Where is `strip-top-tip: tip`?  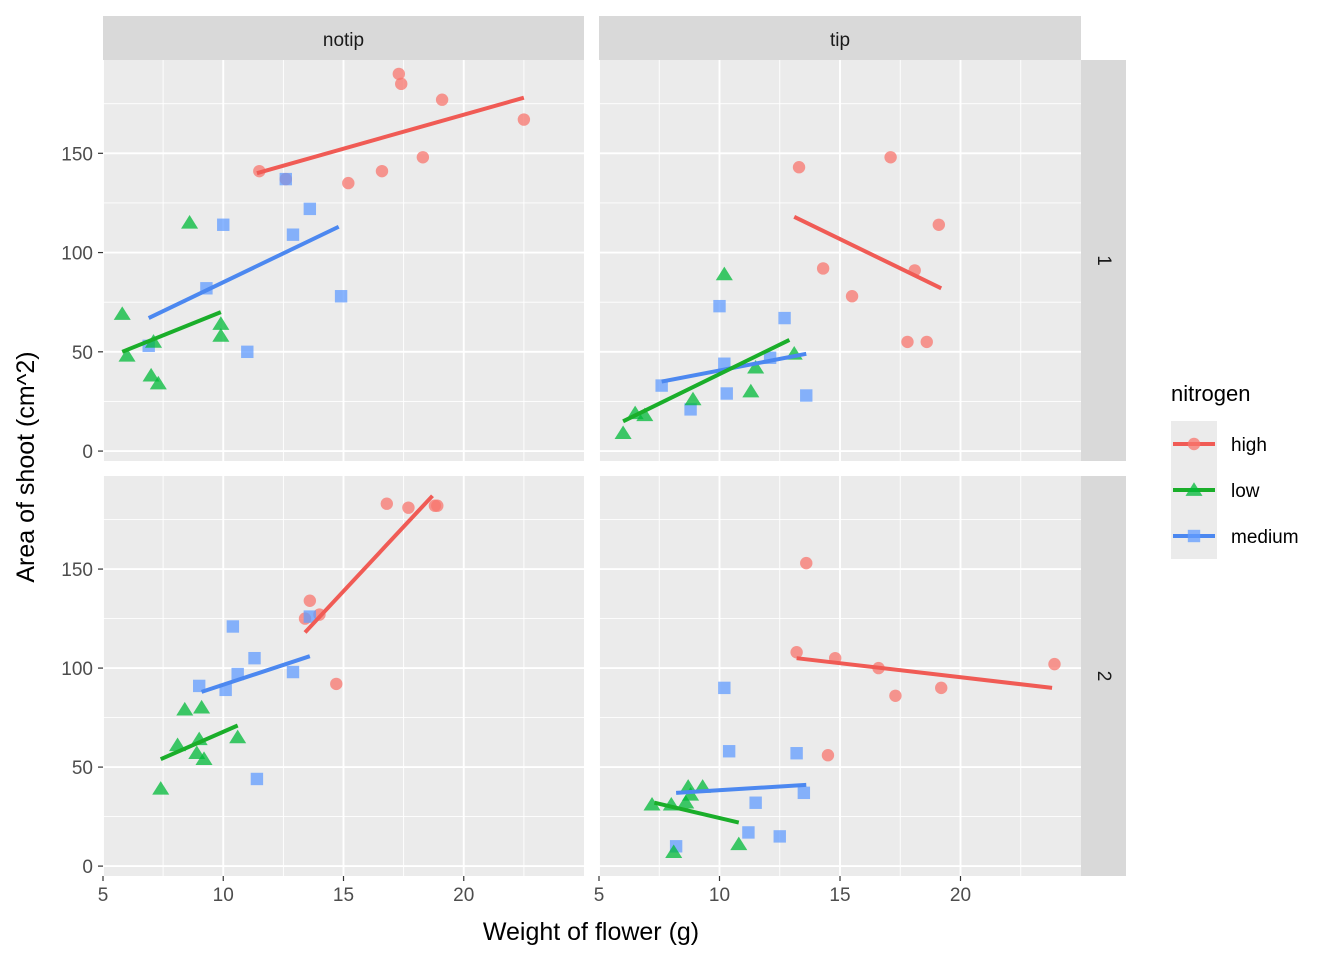 strip-top-tip: tip is located at coordinates (840, 38).